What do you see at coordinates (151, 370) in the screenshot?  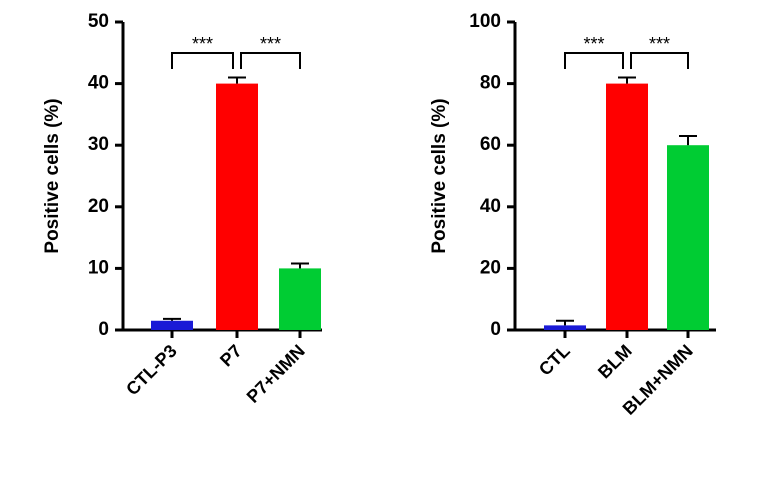 I see `x-tick-label: CTL-P3` at bounding box center [151, 370].